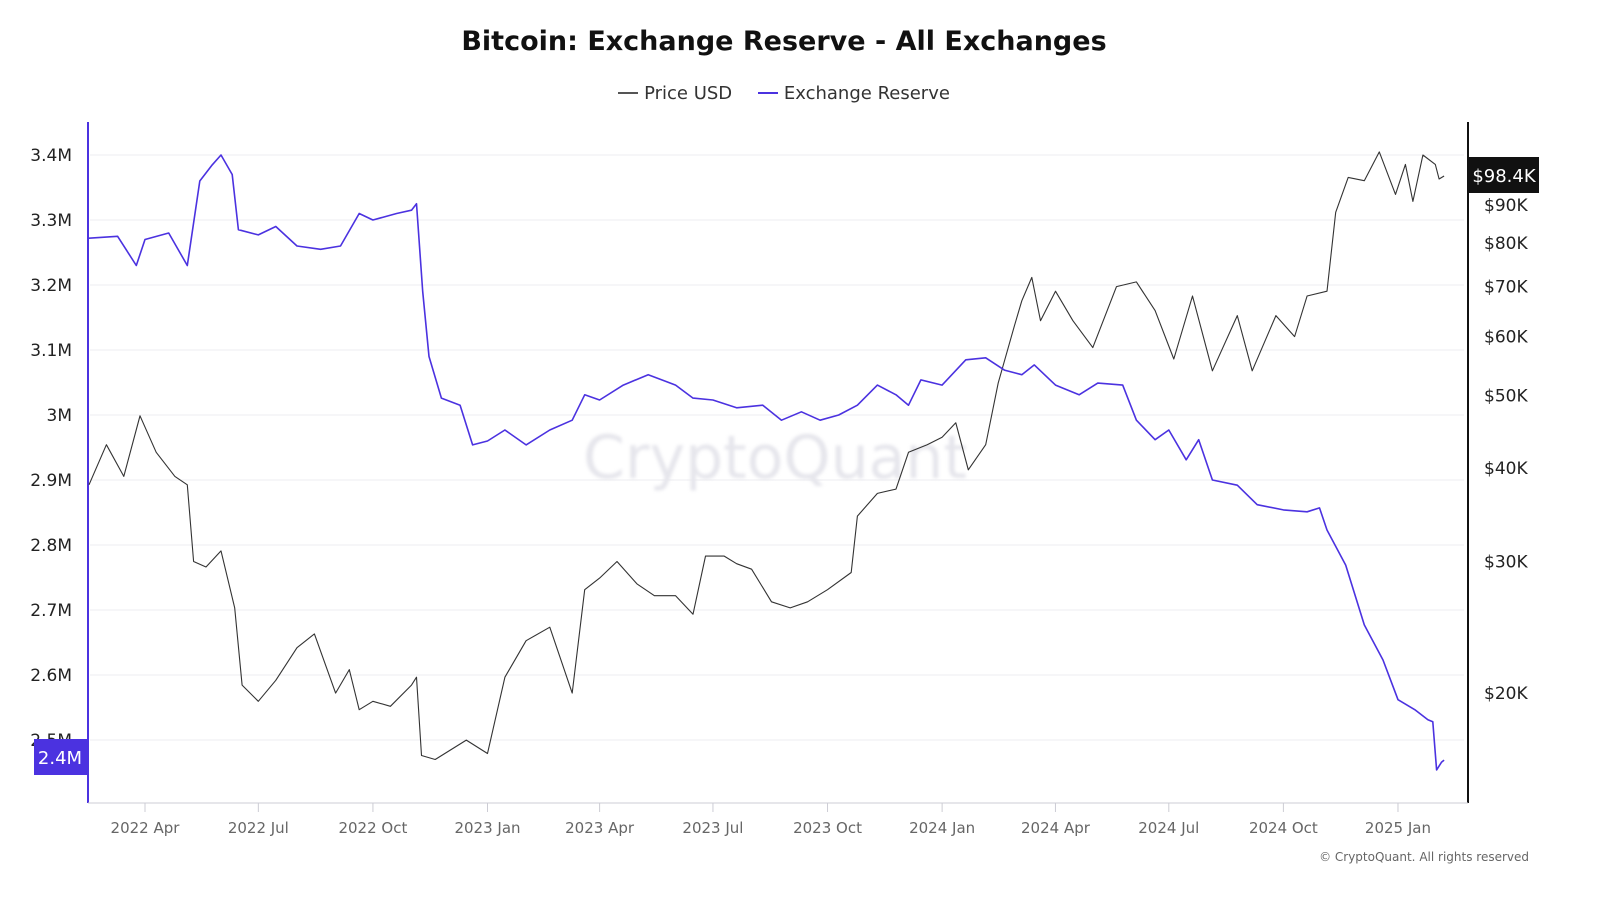 The width and height of the screenshot is (1600, 900). What do you see at coordinates (1506, 397) in the screenshot?
I see `right-axis-tick-label: $50K` at bounding box center [1506, 397].